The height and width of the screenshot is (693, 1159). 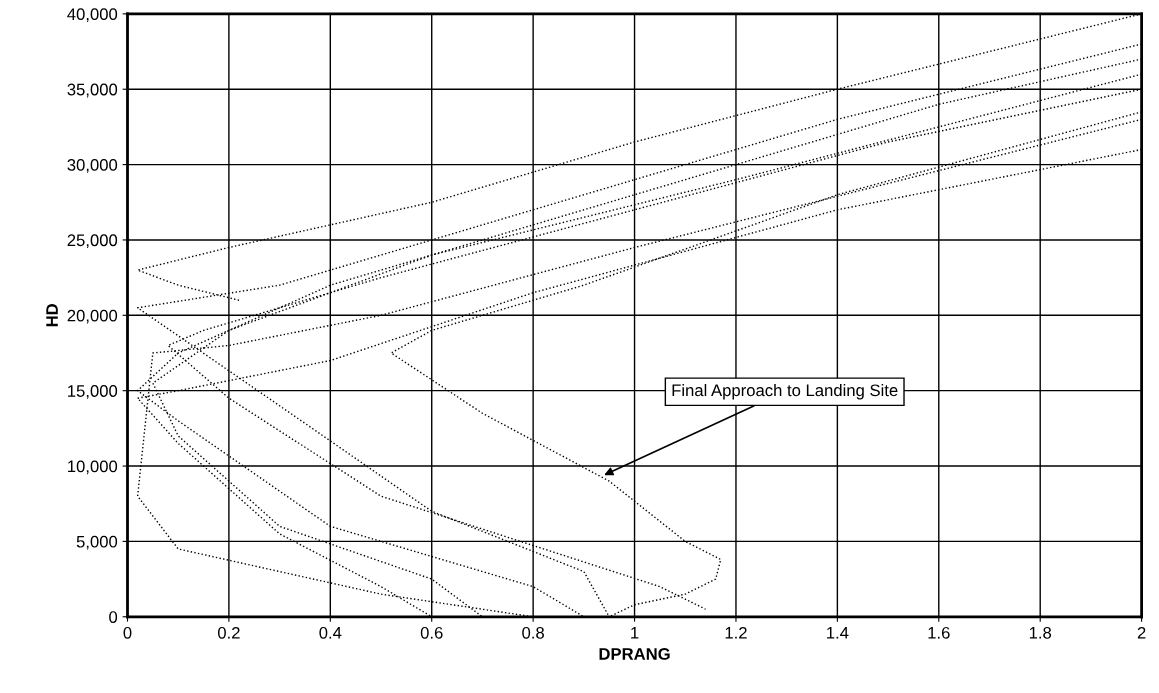 I want to click on x-tick-label: 0, so click(x=127, y=632).